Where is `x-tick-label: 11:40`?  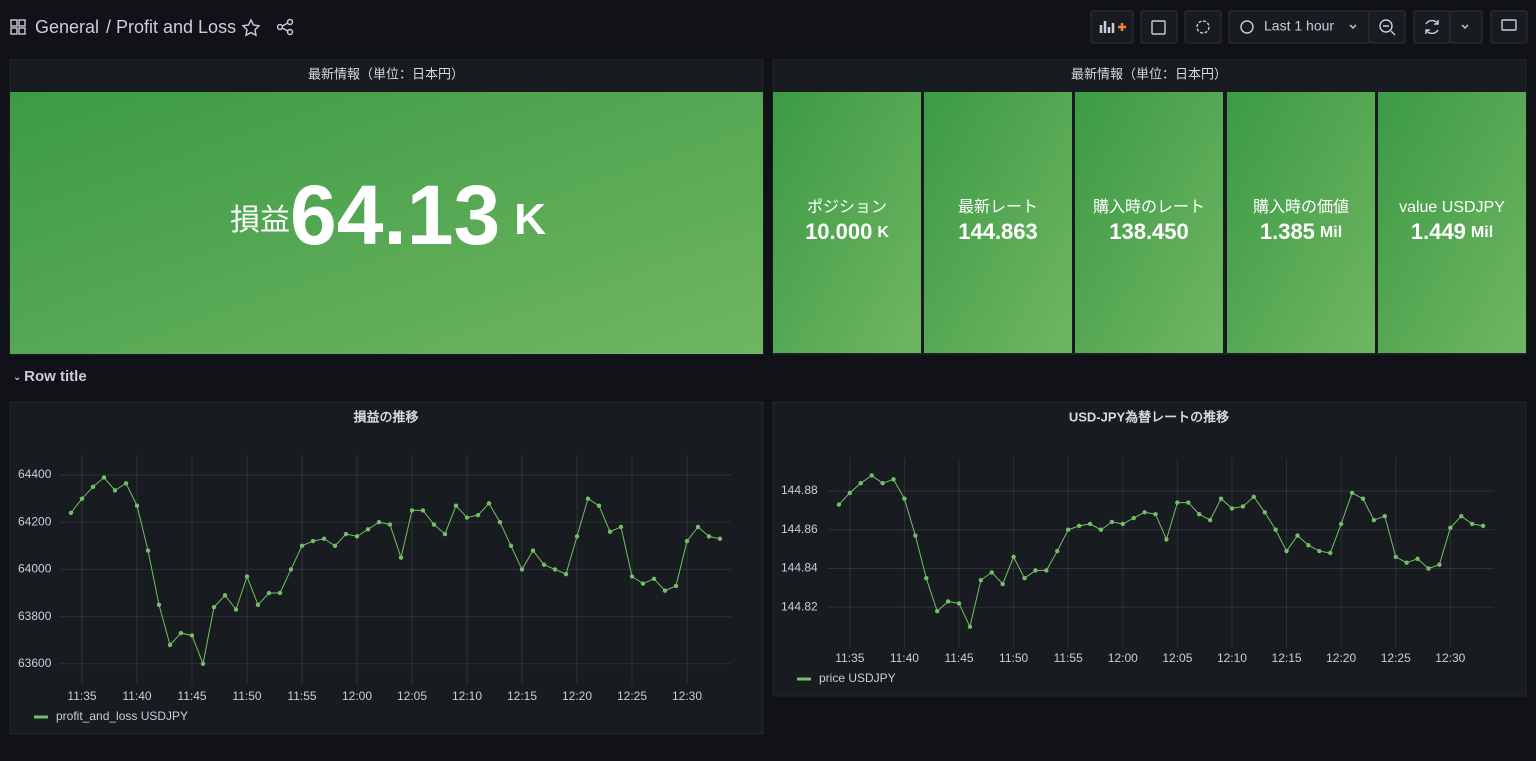
x-tick-label: 11:40 is located at coordinates (904, 658).